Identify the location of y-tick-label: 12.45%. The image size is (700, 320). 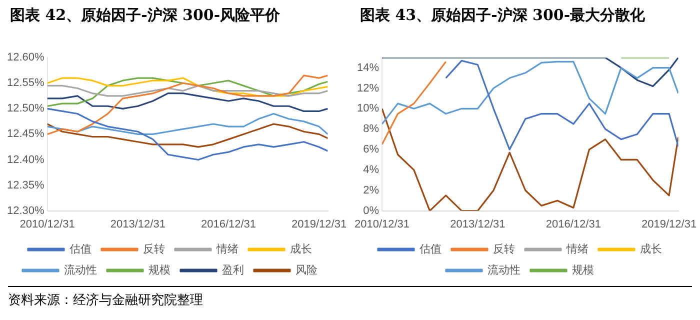
(25, 134).